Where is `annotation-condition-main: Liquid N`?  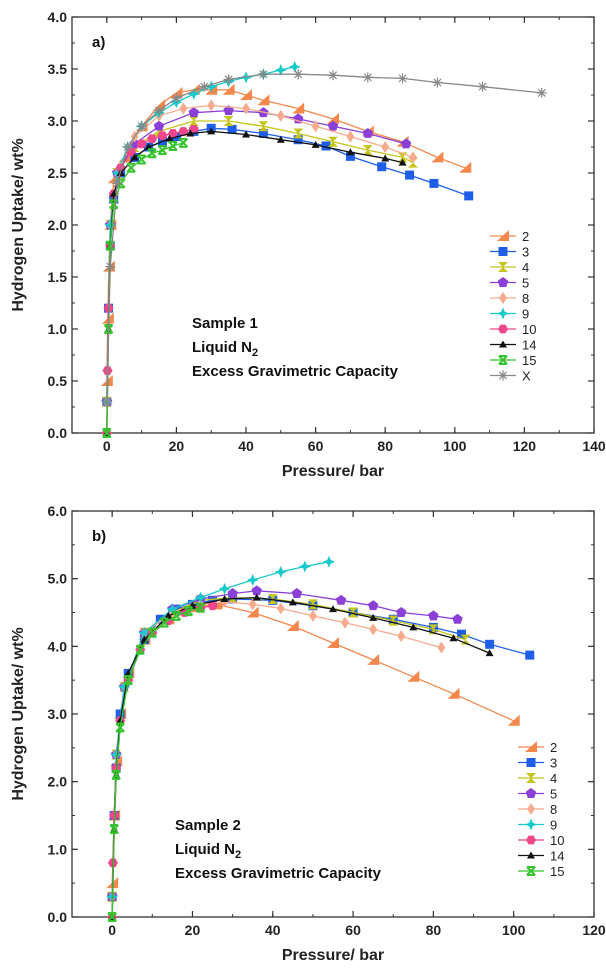 annotation-condition-main: Liquid N is located at coordinates (205, 849).